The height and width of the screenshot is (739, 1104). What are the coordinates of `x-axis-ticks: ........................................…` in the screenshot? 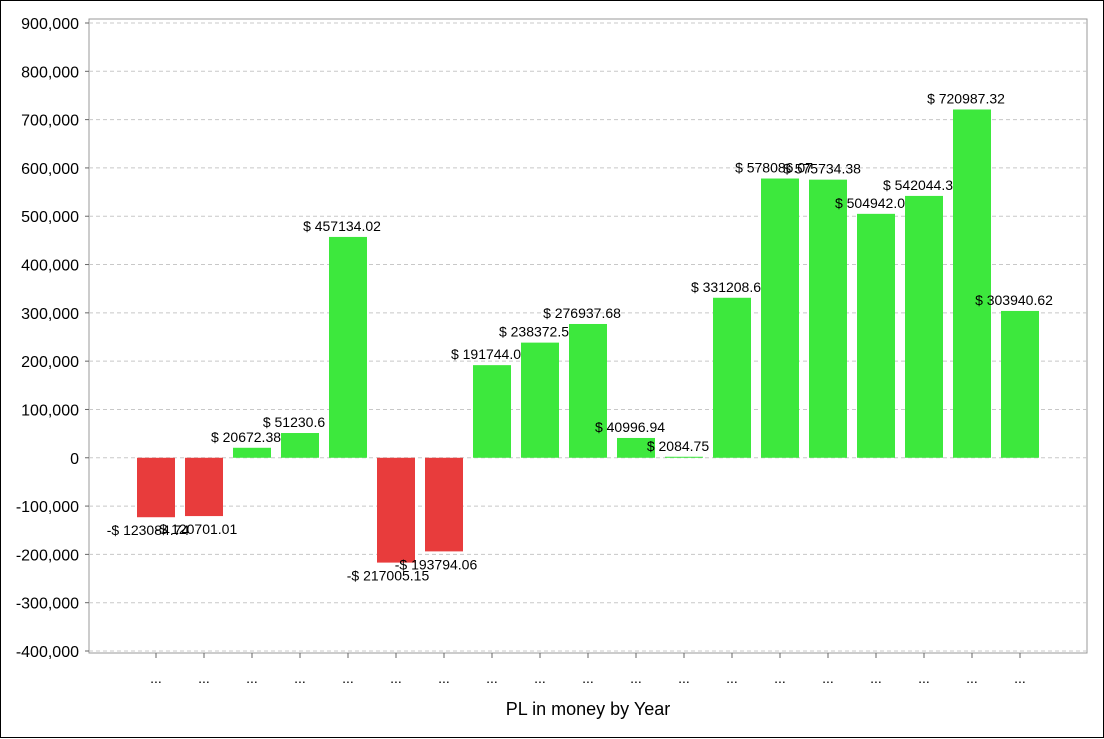 It's located at (588, 669).